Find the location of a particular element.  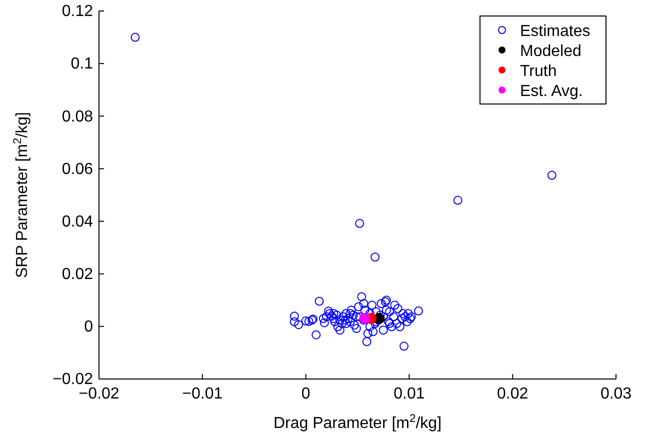

y-tick-label: 0.02 is located at coordinates (78, 274).